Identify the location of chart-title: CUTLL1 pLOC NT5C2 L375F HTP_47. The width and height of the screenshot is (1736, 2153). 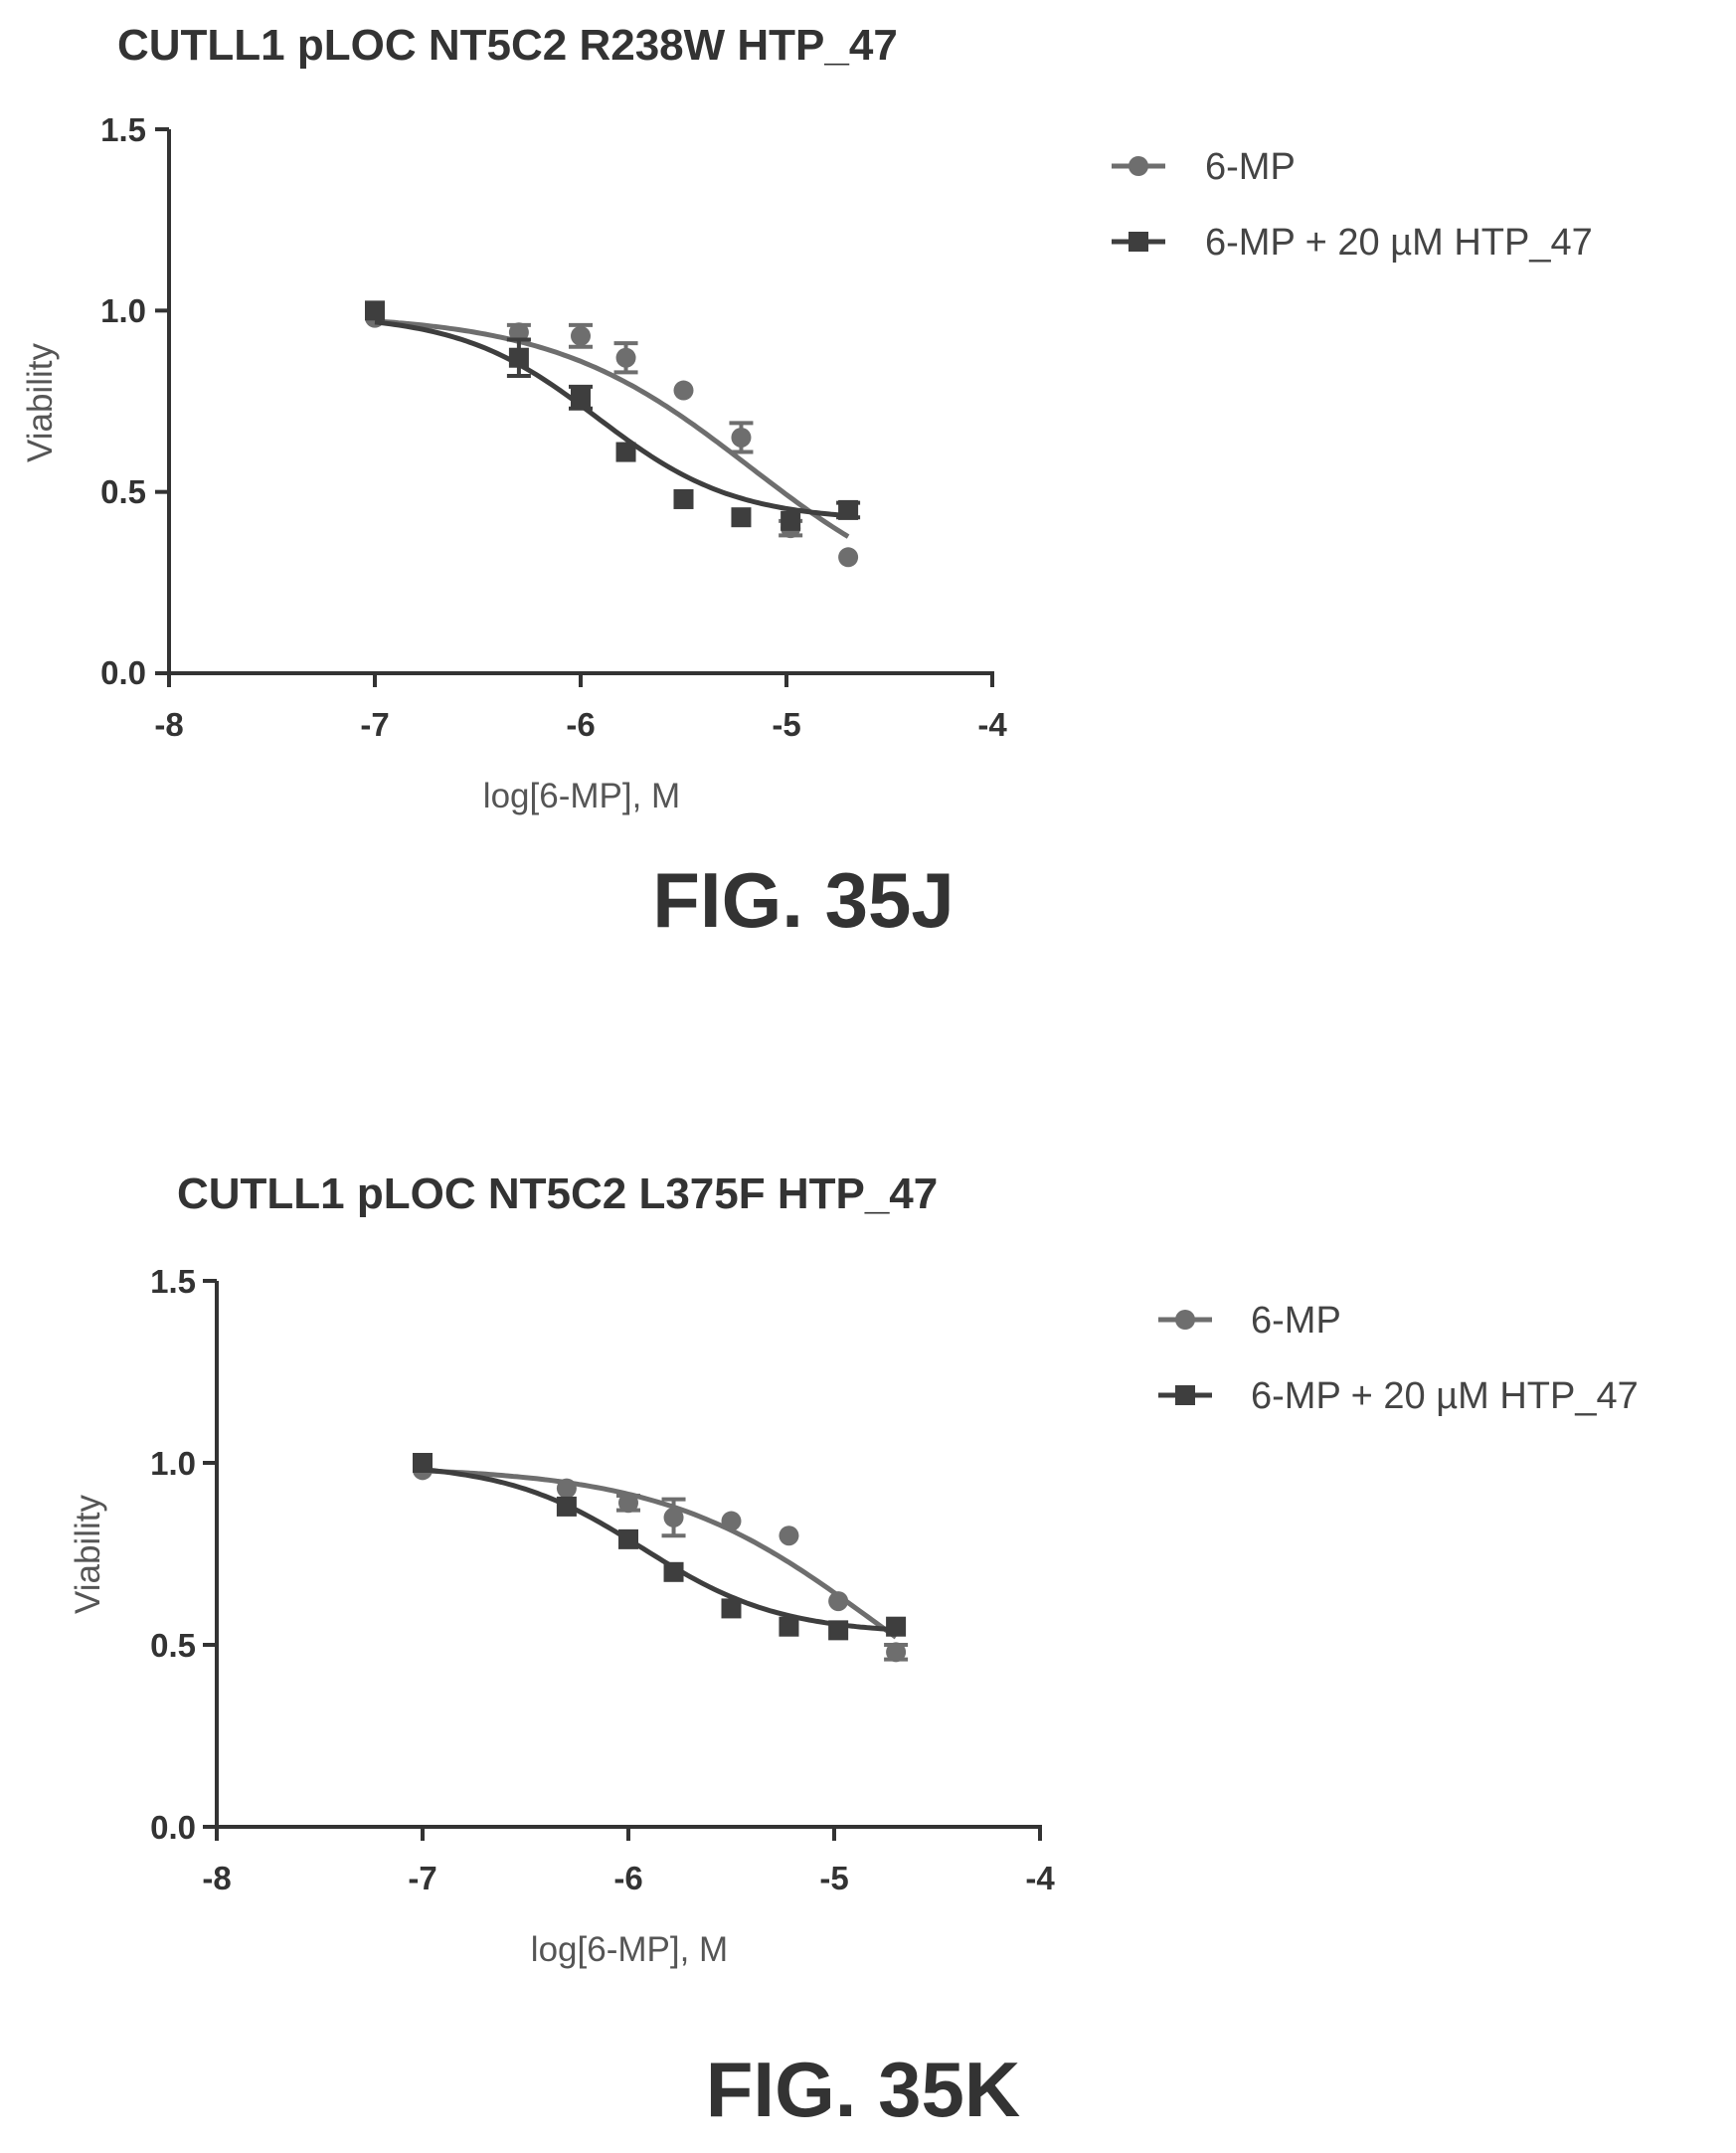
(557, 1193).